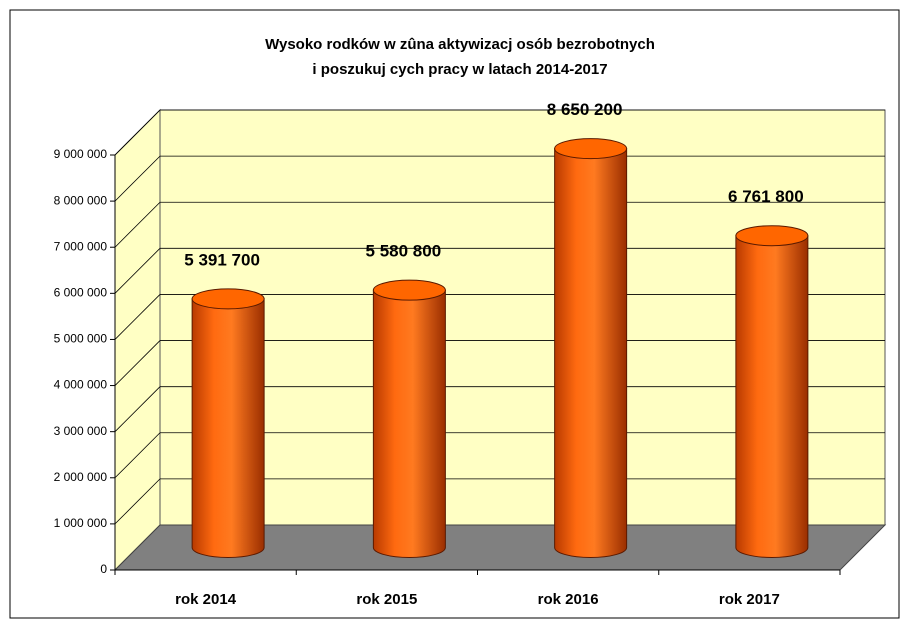 The height and width of the screenshot is (628, 911). Describe the element at coordinates (81, 431) in the screenshot. I see `y-tick-label: 3 000 000` at that location.